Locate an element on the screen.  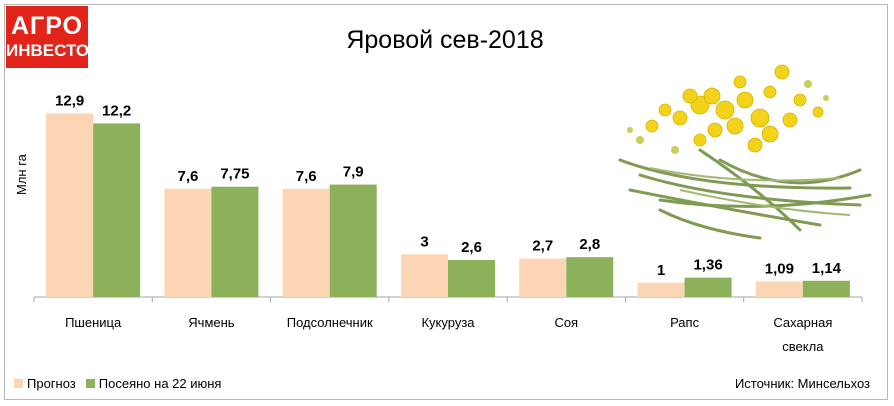
legend-item-forecast: Прогноз is located at coordinates (45, 383).